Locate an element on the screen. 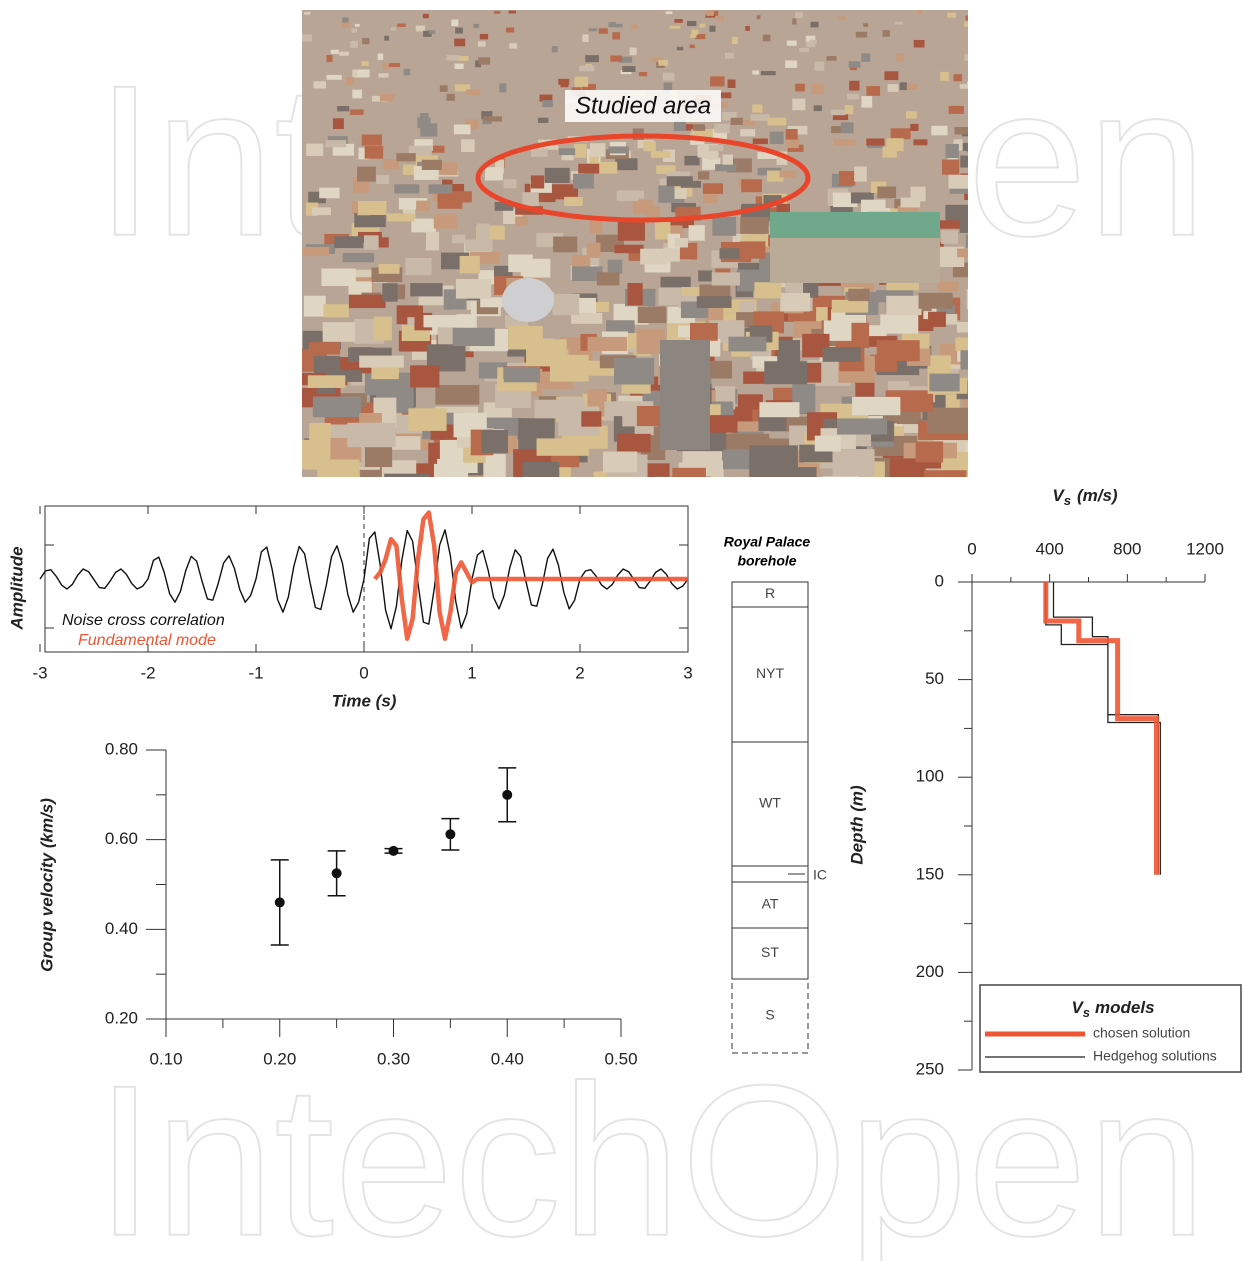 Image resolution: width=1243 pixels, height=1261 pixels. borehole-title: borehole is located at coordinates (766, 561).